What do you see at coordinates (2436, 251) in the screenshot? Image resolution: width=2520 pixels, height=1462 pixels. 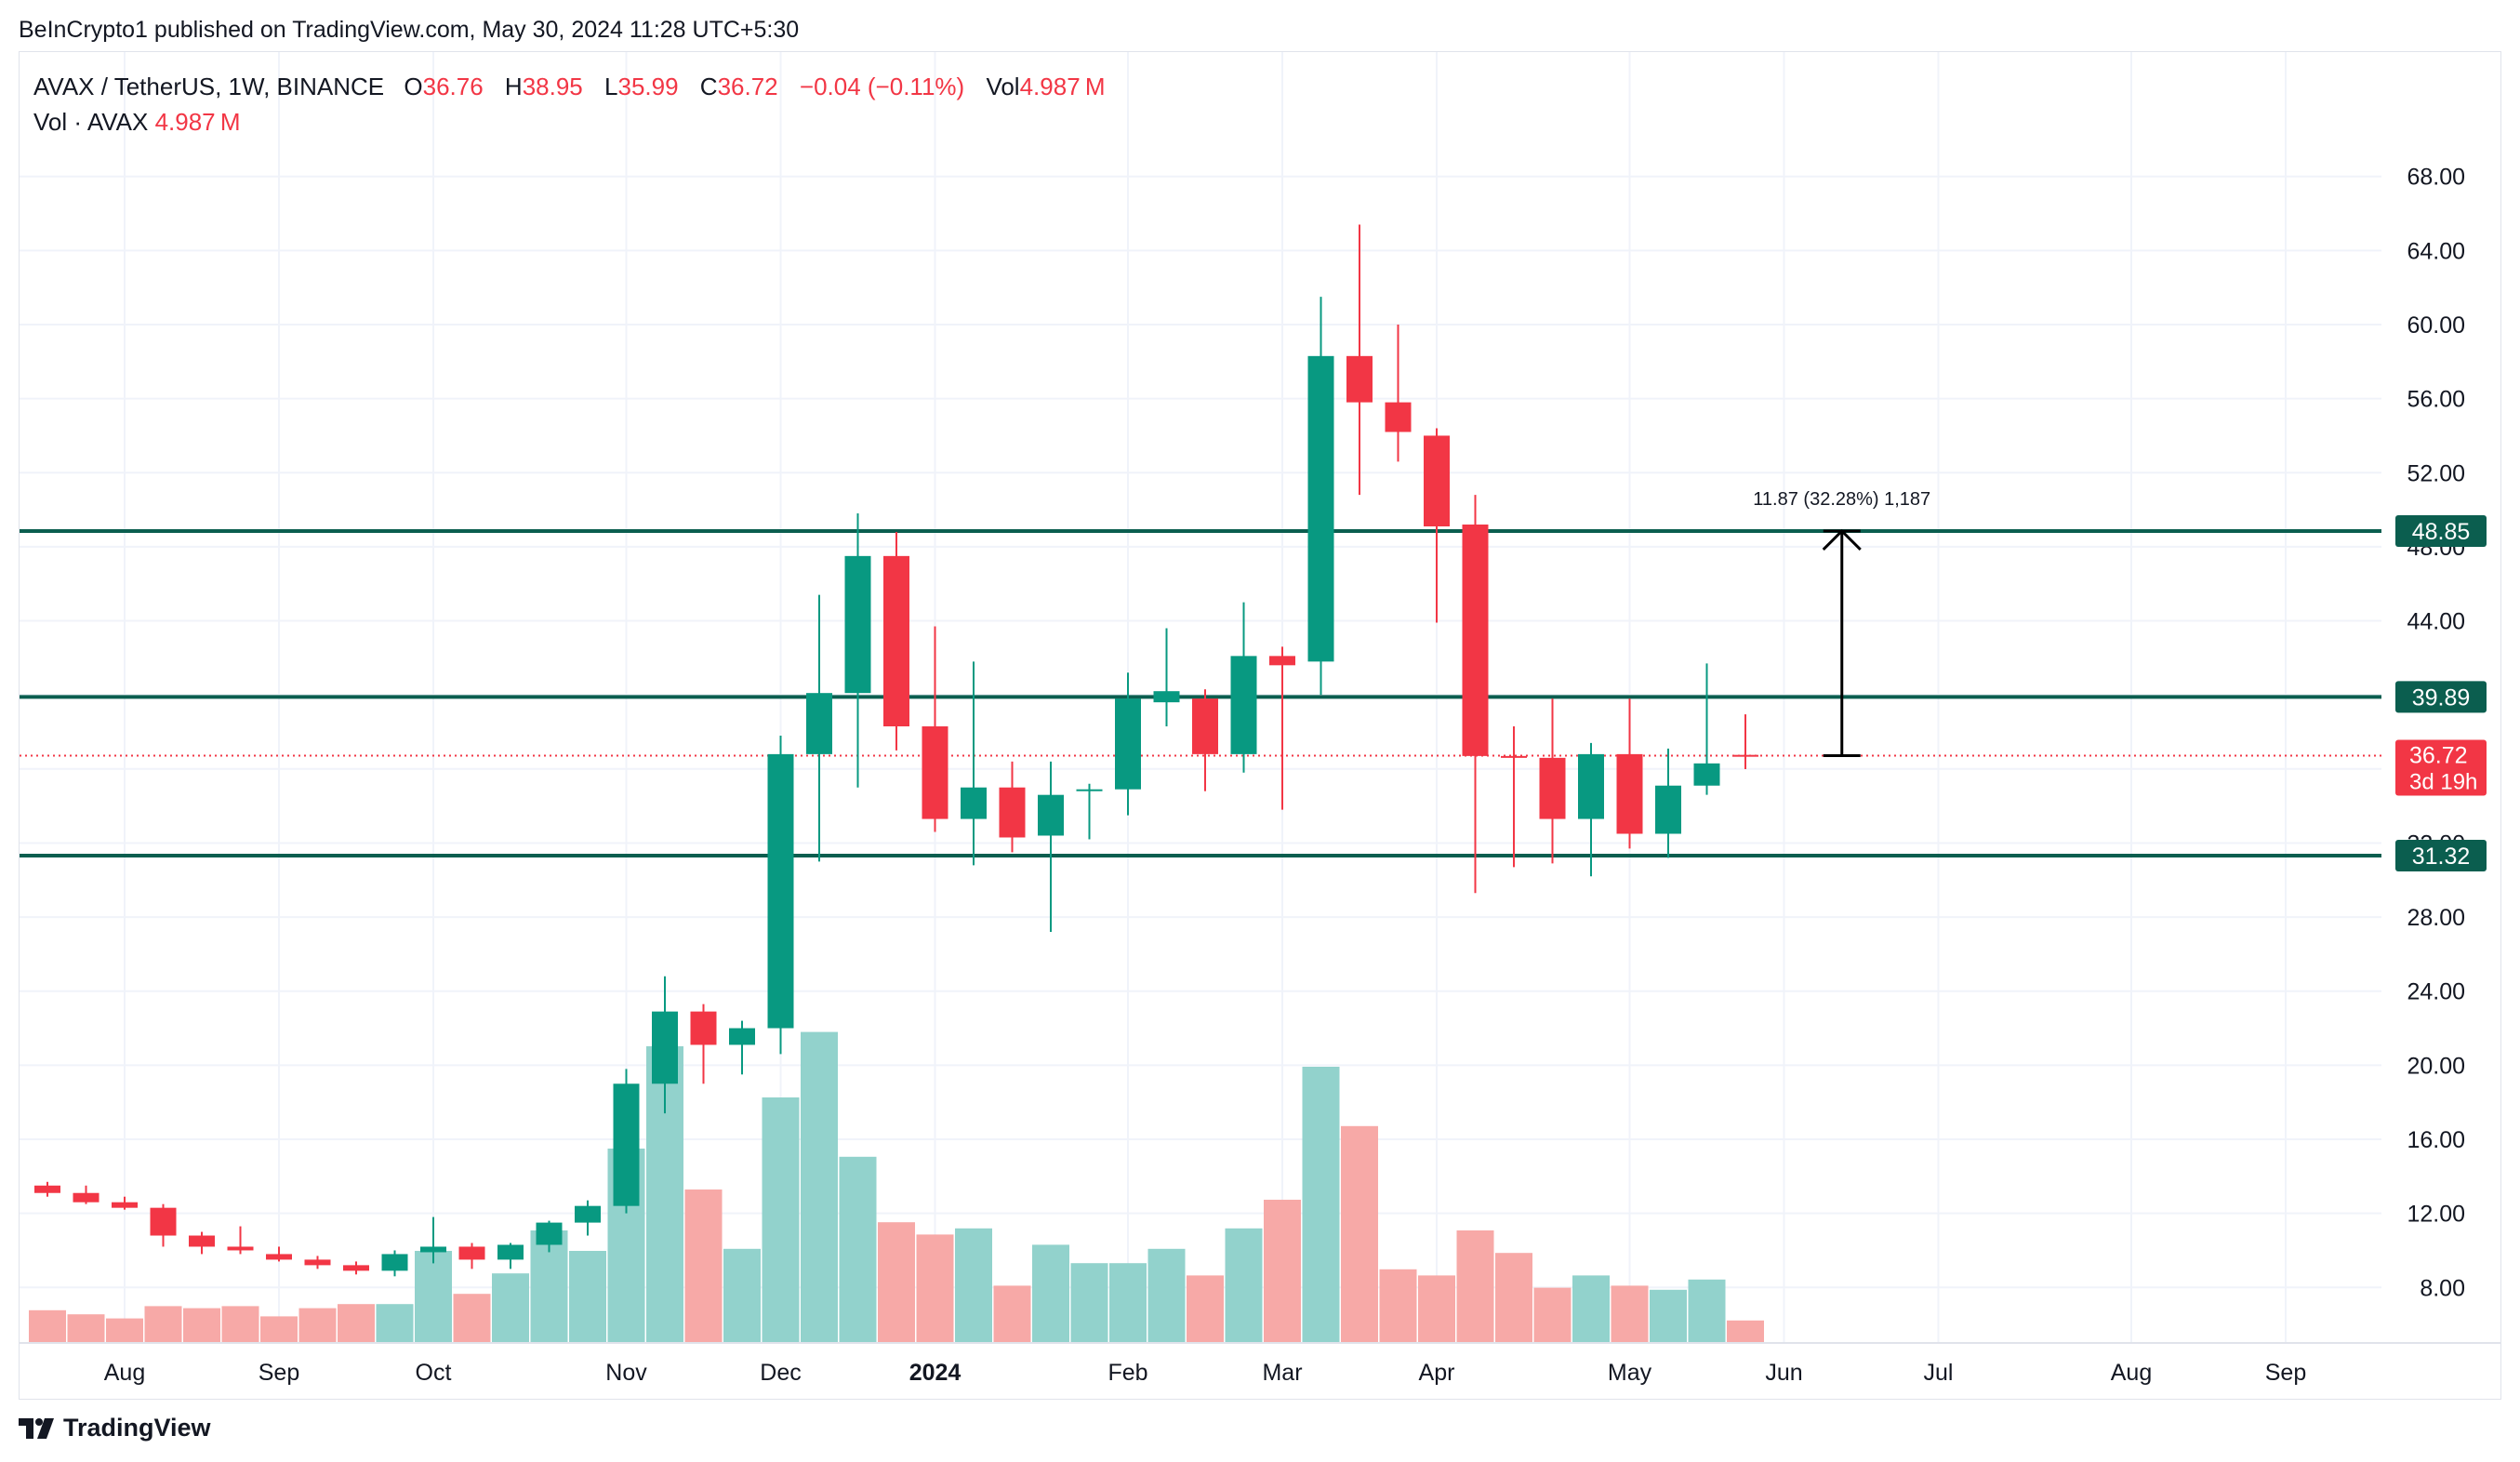 I see `y-tick-label: 64.00` at bounding box center [2436, 251].